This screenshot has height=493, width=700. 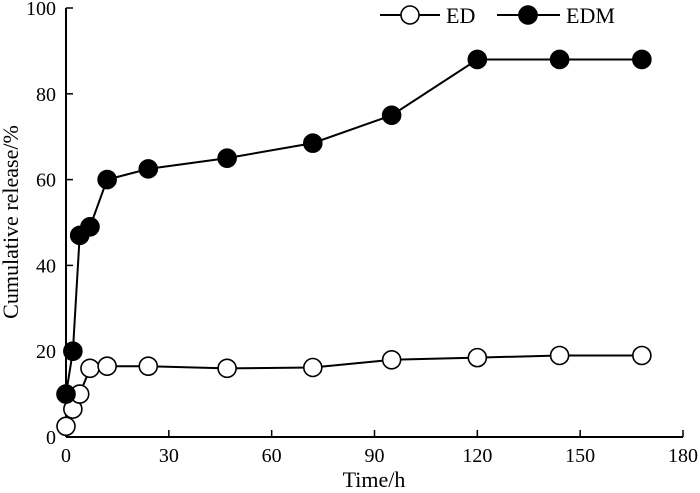 I want to click on legend-marker-ed, so click(x=410, y=15).